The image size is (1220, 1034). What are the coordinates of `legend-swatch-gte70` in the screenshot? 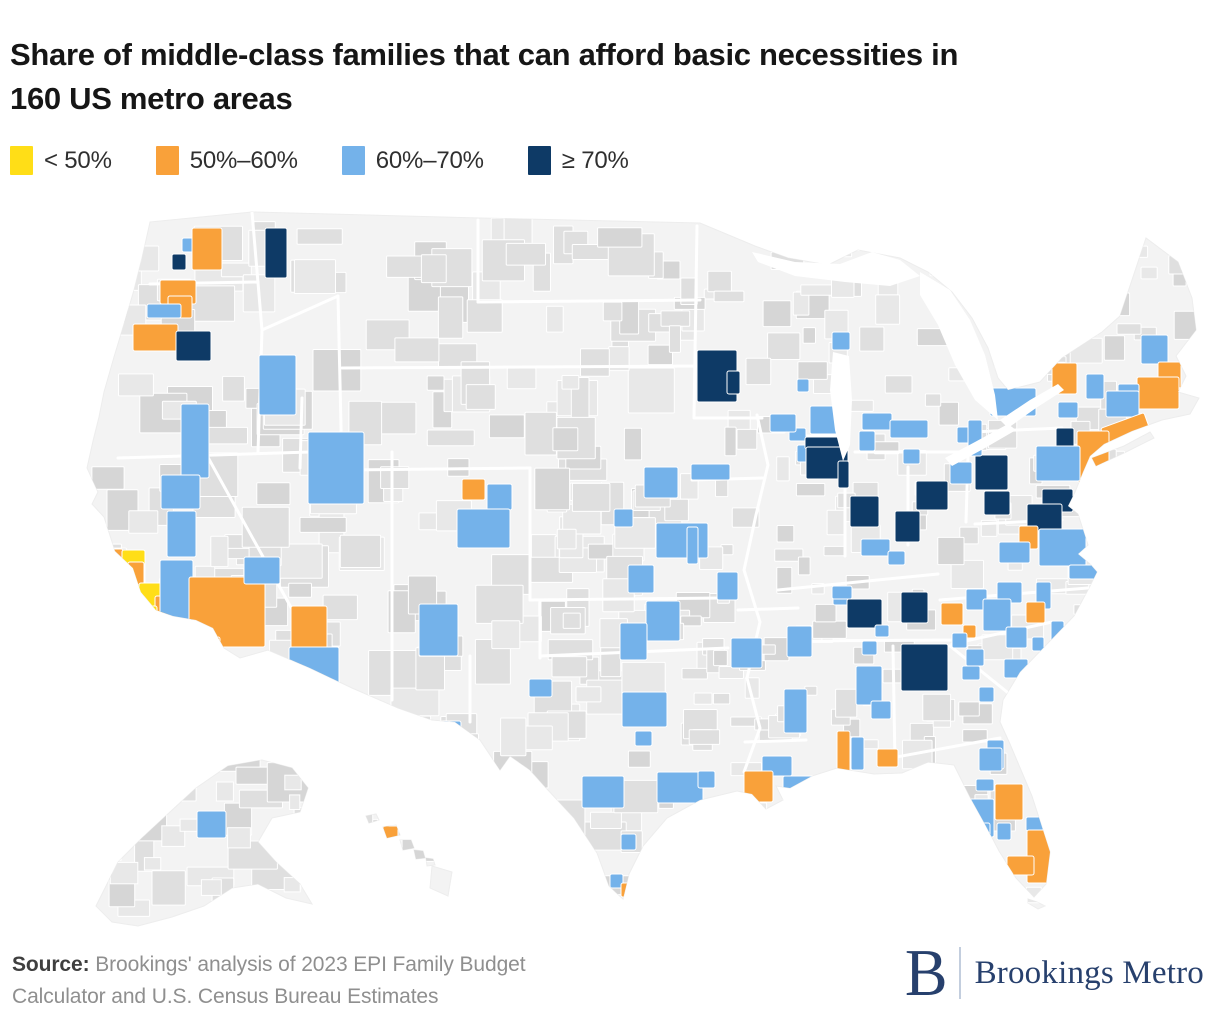 It's located at (539, 160).